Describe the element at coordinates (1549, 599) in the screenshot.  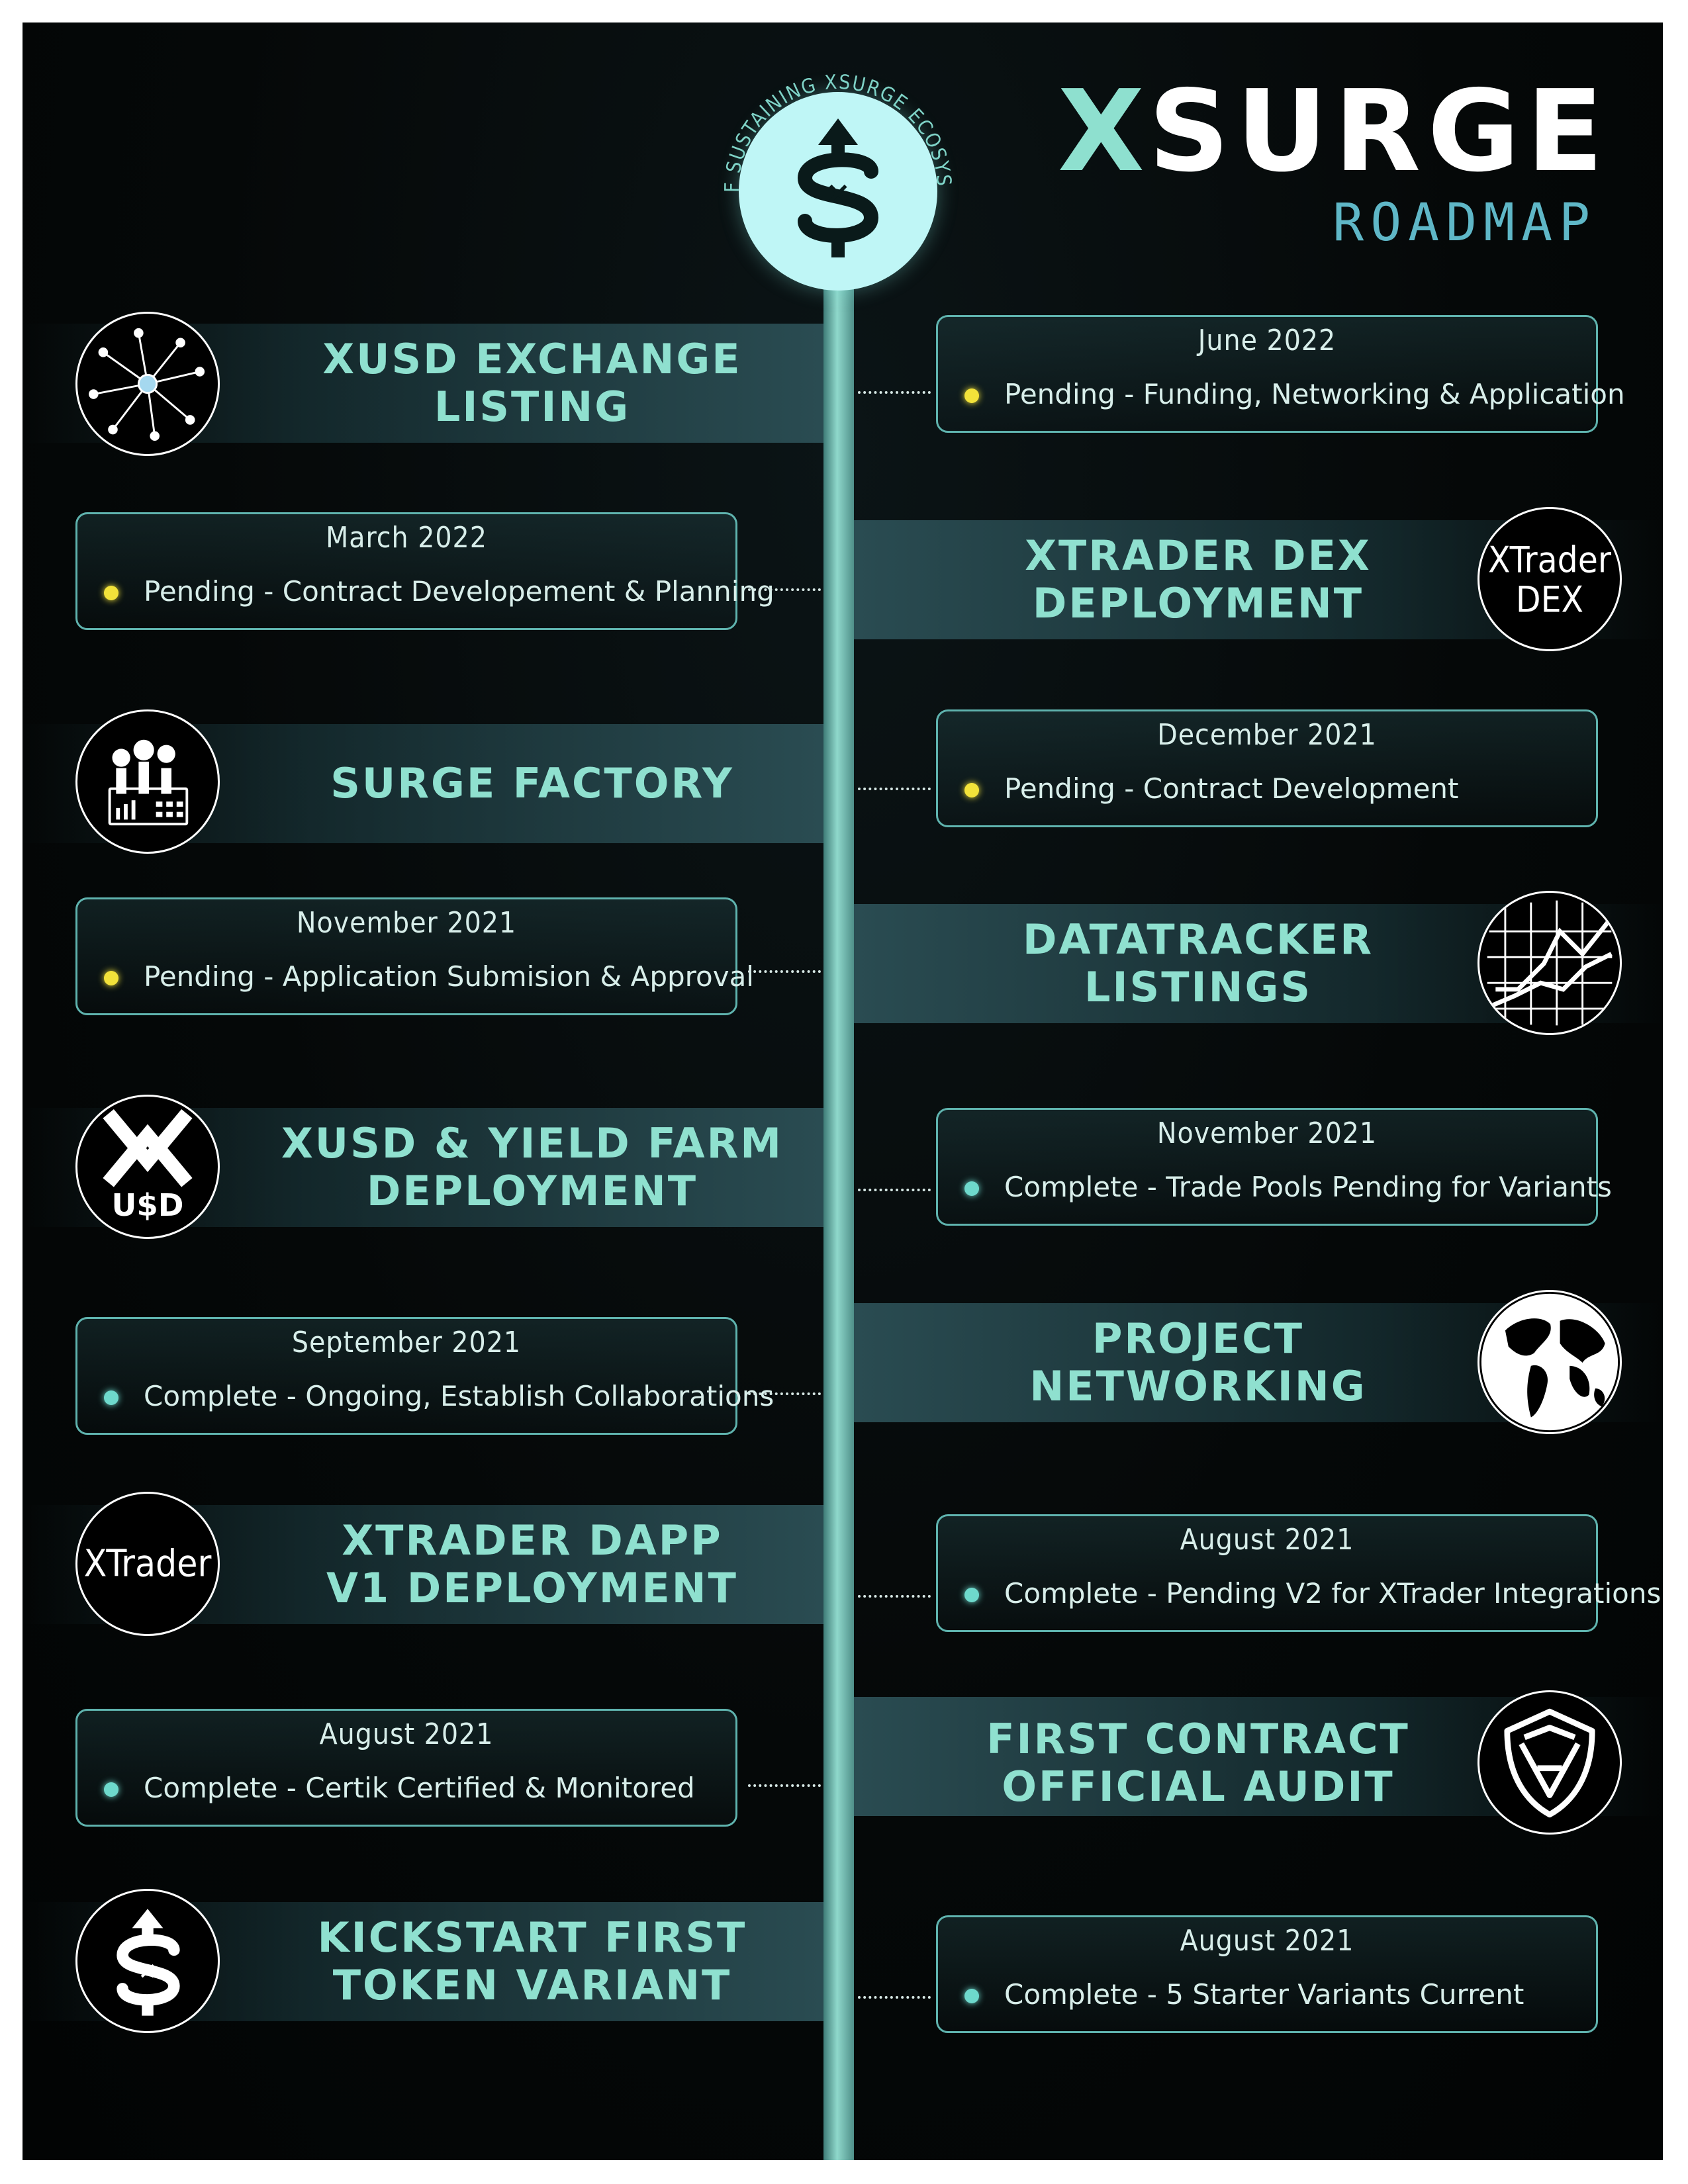
I see `svg-text: DEX` at that location.